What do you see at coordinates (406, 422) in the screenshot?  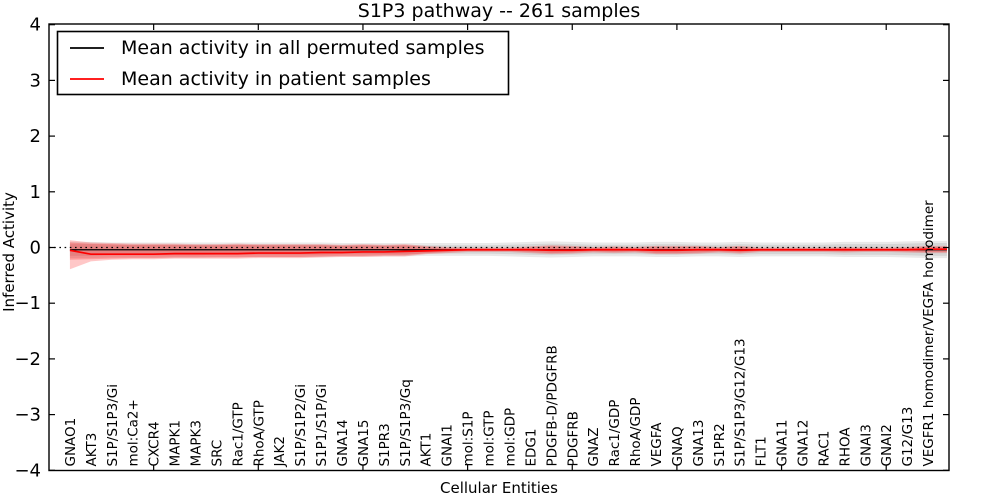 I see `category-label: S1P/S1P3/Gq` at bounding box center [406, 422].